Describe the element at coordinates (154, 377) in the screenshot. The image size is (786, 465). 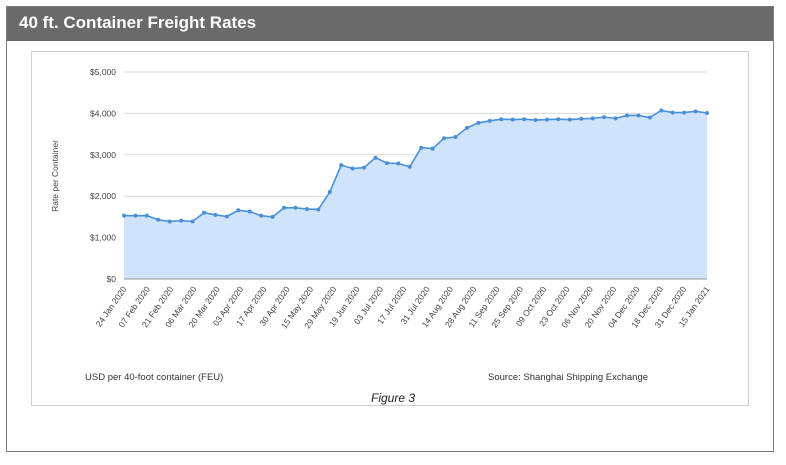
I see `unit-note: USD per 40-foot container (FEU)` at that location.